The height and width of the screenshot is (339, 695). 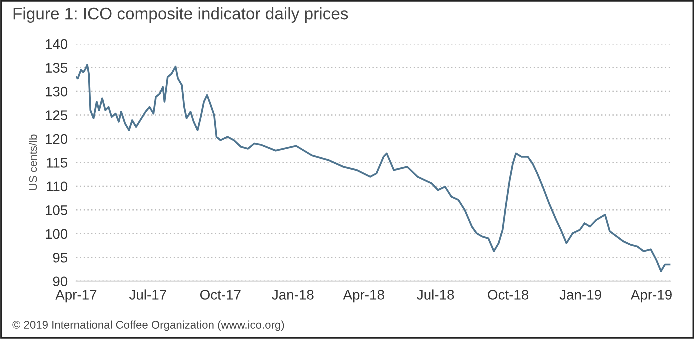 What do you see at coordinates (76, 296) in the screenshot?
I see `x-tick-label: Apr-17` at bounding box center [76, 296].